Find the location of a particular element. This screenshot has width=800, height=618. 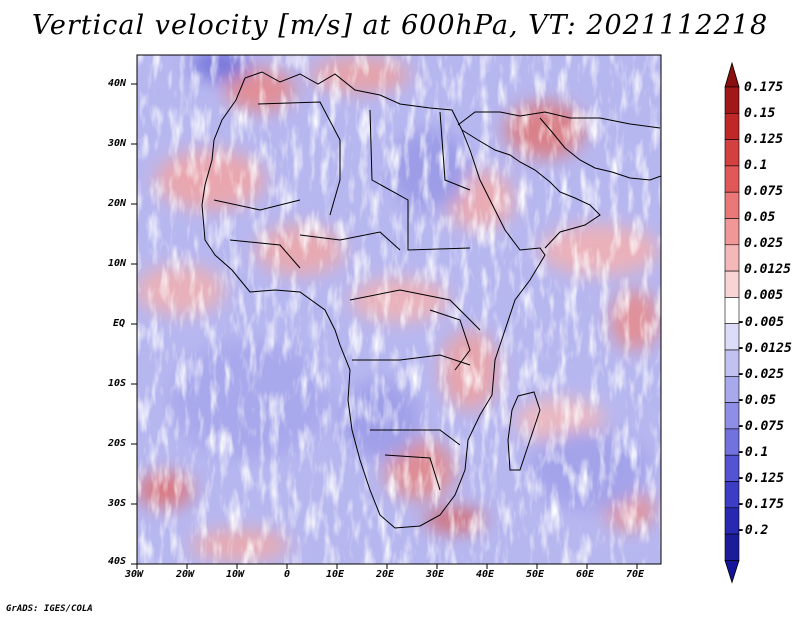

lat-label: 40N is located at coordinates (117, 83).